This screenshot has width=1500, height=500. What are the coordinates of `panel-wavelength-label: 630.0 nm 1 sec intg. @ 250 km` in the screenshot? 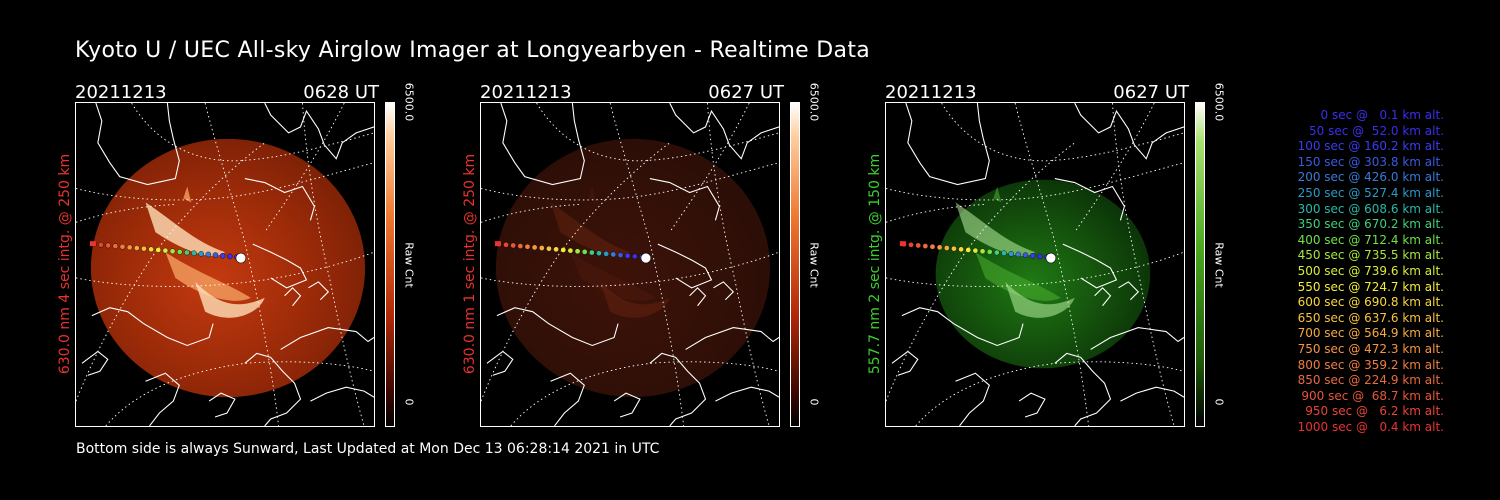 It's located at (470, 264).